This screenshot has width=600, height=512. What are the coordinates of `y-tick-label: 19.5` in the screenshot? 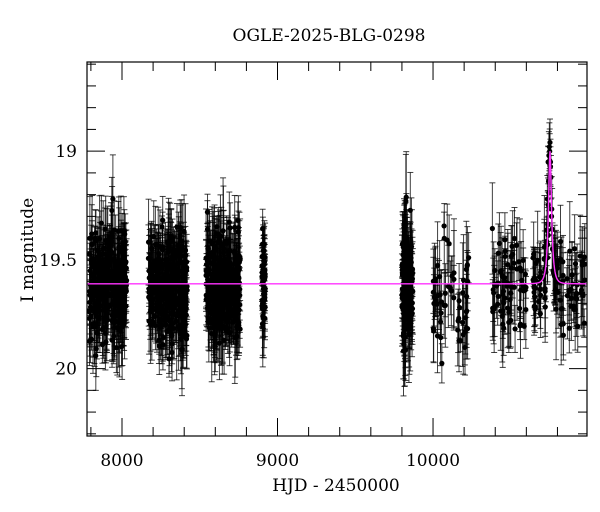 It's located at (58, 261).